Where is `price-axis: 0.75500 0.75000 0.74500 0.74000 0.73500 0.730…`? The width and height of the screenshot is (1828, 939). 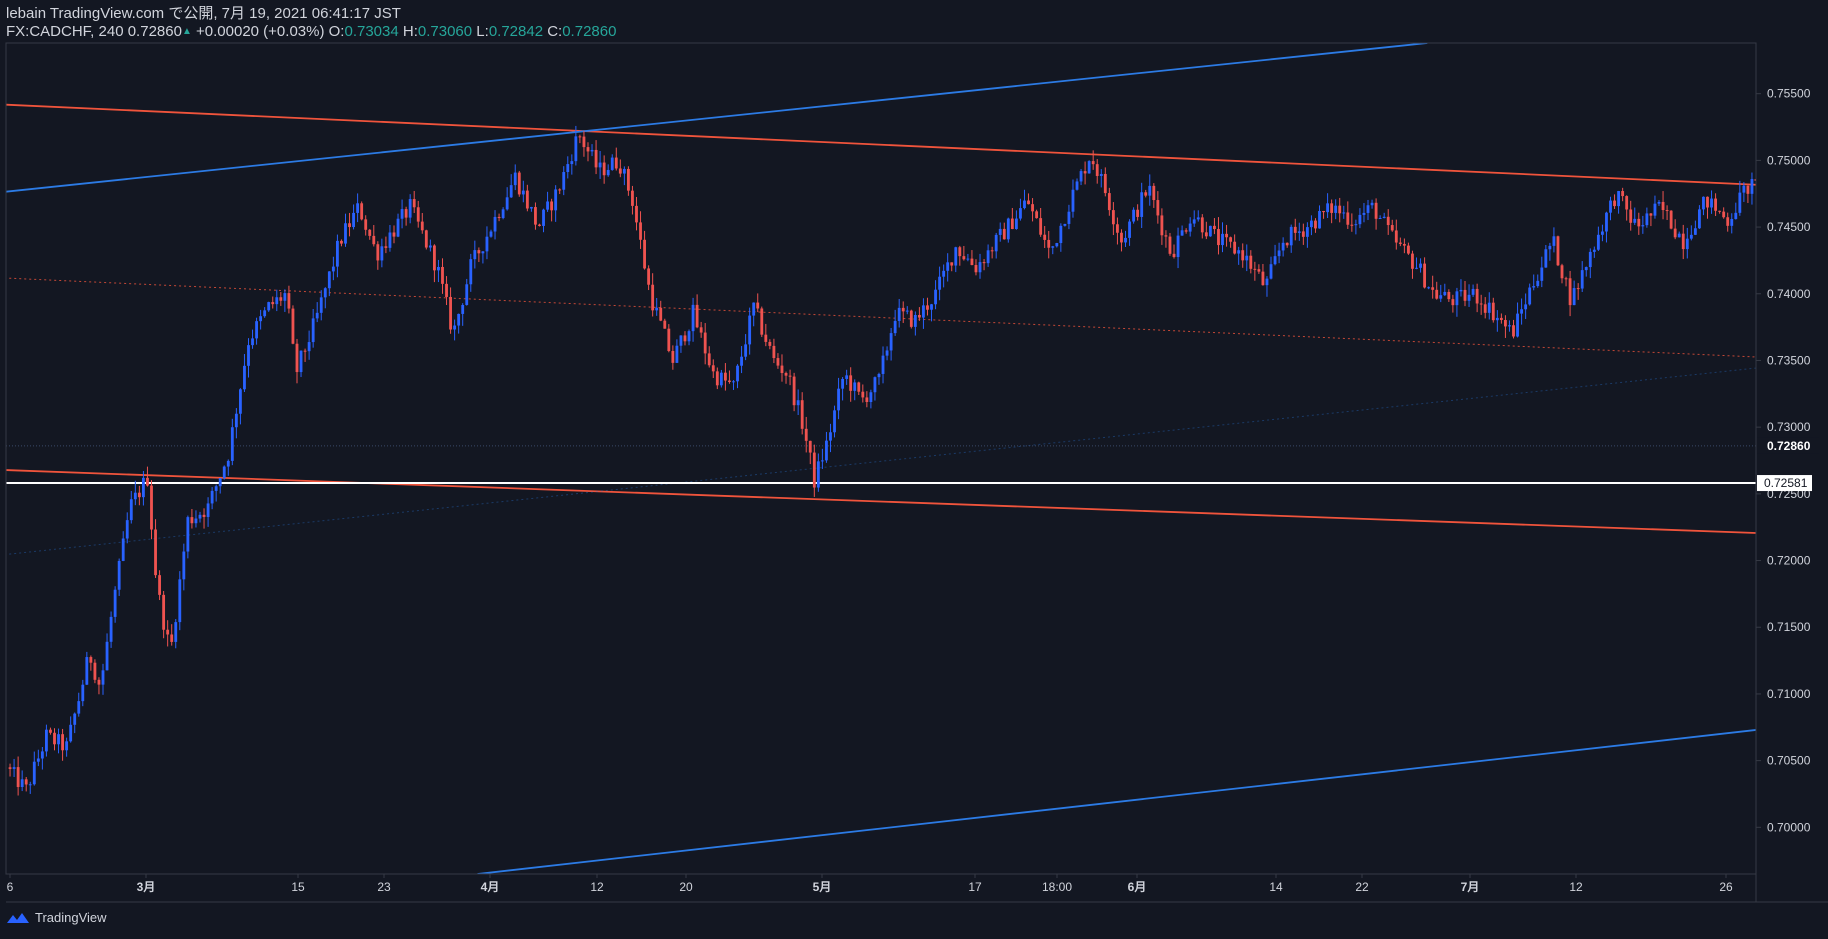
price-axis: 0.75500 0.75000 0.74500 0.74000 0.73500 0.730… is located at coordinates (1787, 461).